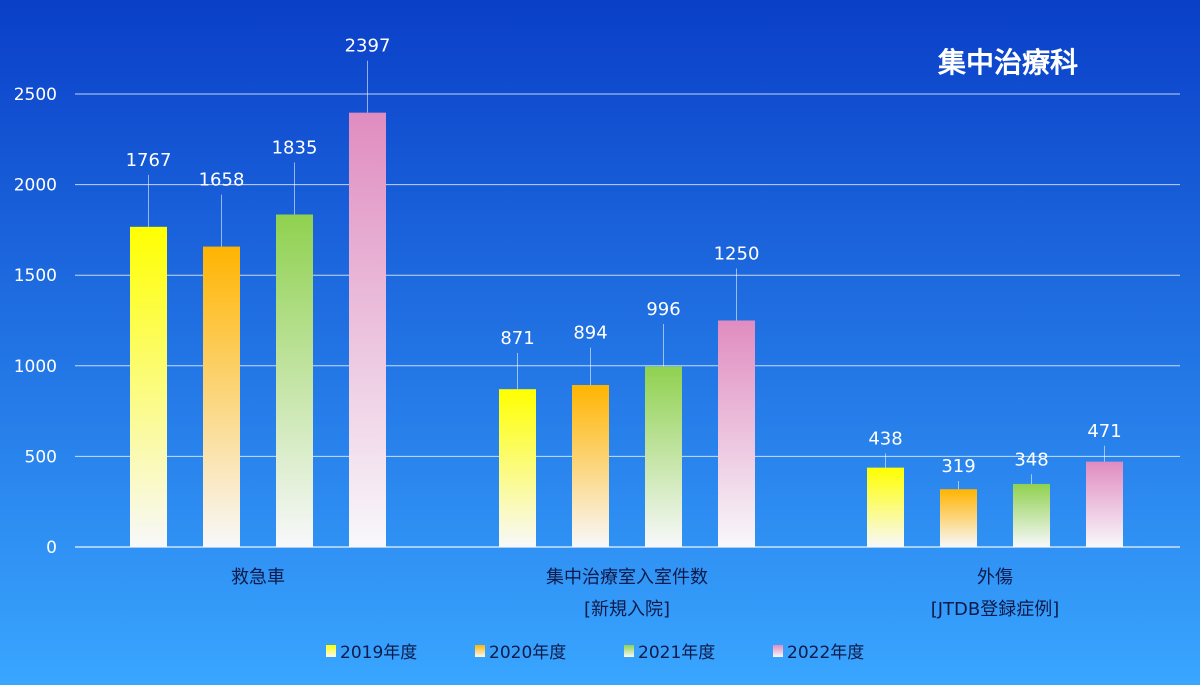 This screenshot has width=1200, height=685. What do you see at coordinates (41, 457) in the screenshot?
I see `y-tick-label: 500` at bounding box center [41, 457].